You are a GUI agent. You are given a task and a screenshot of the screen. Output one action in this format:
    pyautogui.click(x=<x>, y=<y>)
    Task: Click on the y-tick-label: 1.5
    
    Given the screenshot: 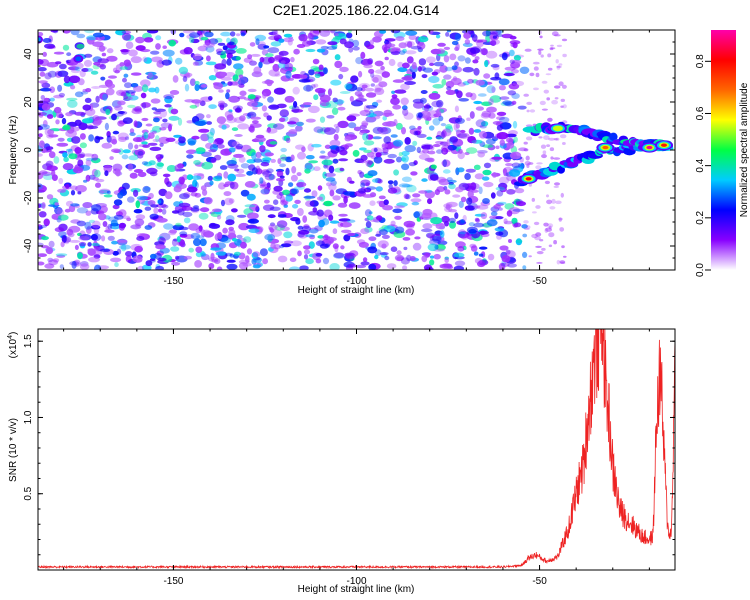 What is the action you would take?
    pyautogui.click(x=28, y=341)
    